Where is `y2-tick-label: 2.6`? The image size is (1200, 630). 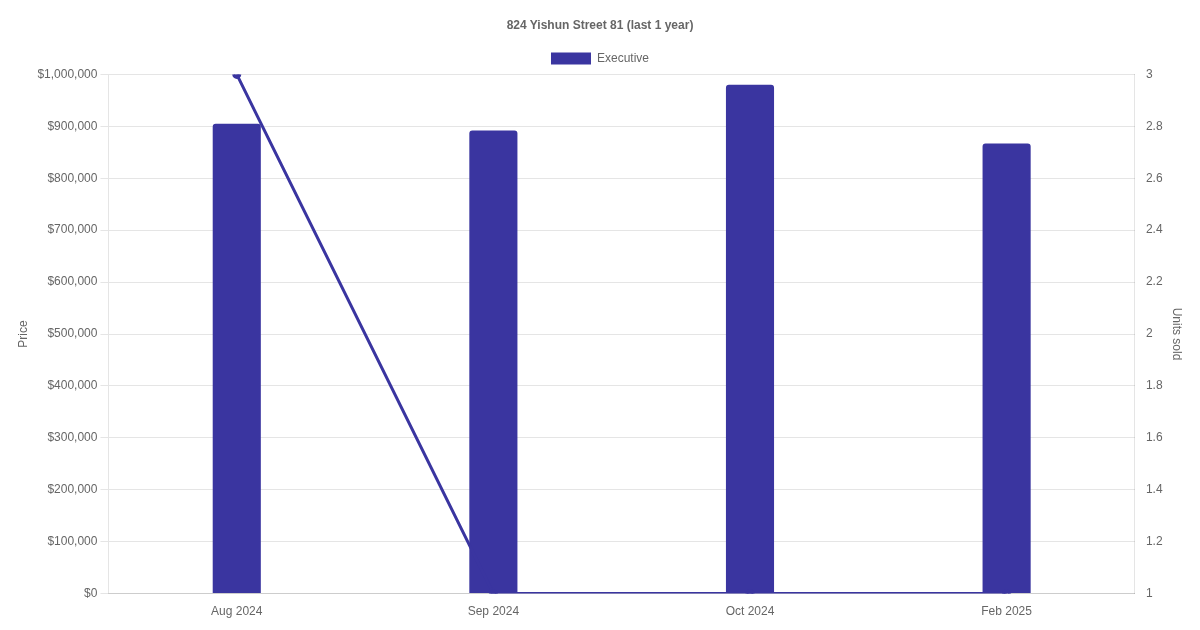 y2-tick-label: 2.6 is located at coordinates (1154, 177).